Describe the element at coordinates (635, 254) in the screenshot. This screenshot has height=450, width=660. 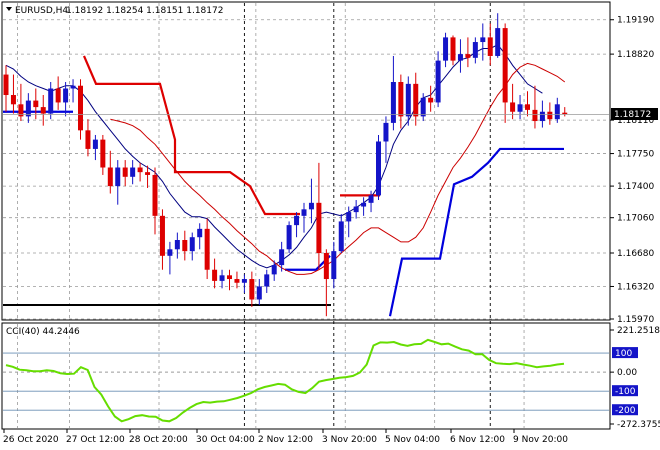
I see `price-tick-label: 1.16680` at that location.